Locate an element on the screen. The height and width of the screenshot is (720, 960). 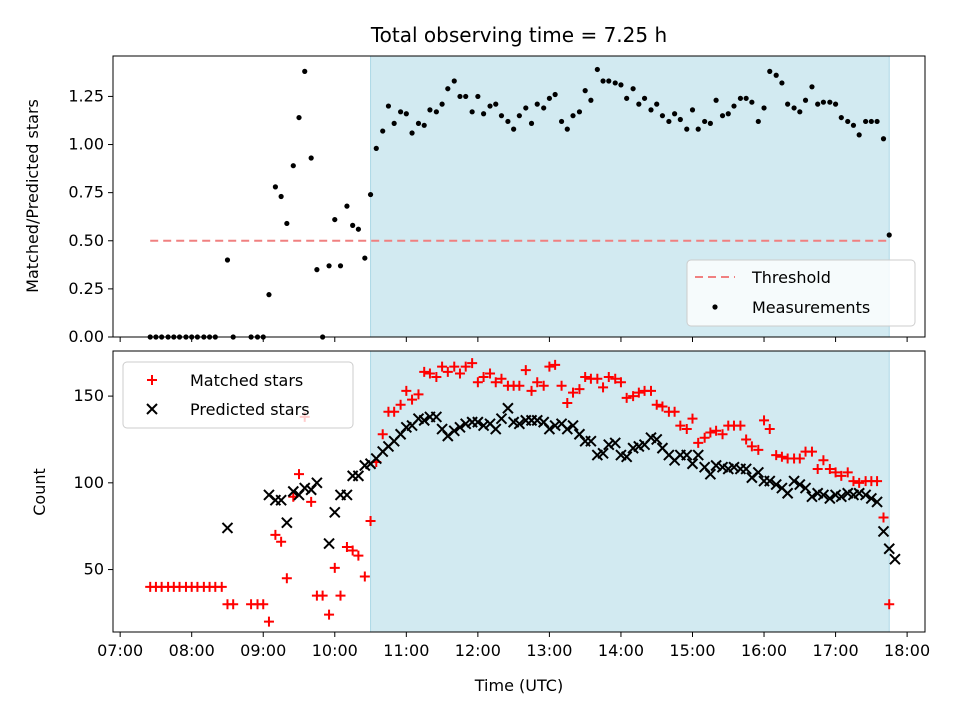
x-tick-label: 17:00 is located at coordinates (836, 650).